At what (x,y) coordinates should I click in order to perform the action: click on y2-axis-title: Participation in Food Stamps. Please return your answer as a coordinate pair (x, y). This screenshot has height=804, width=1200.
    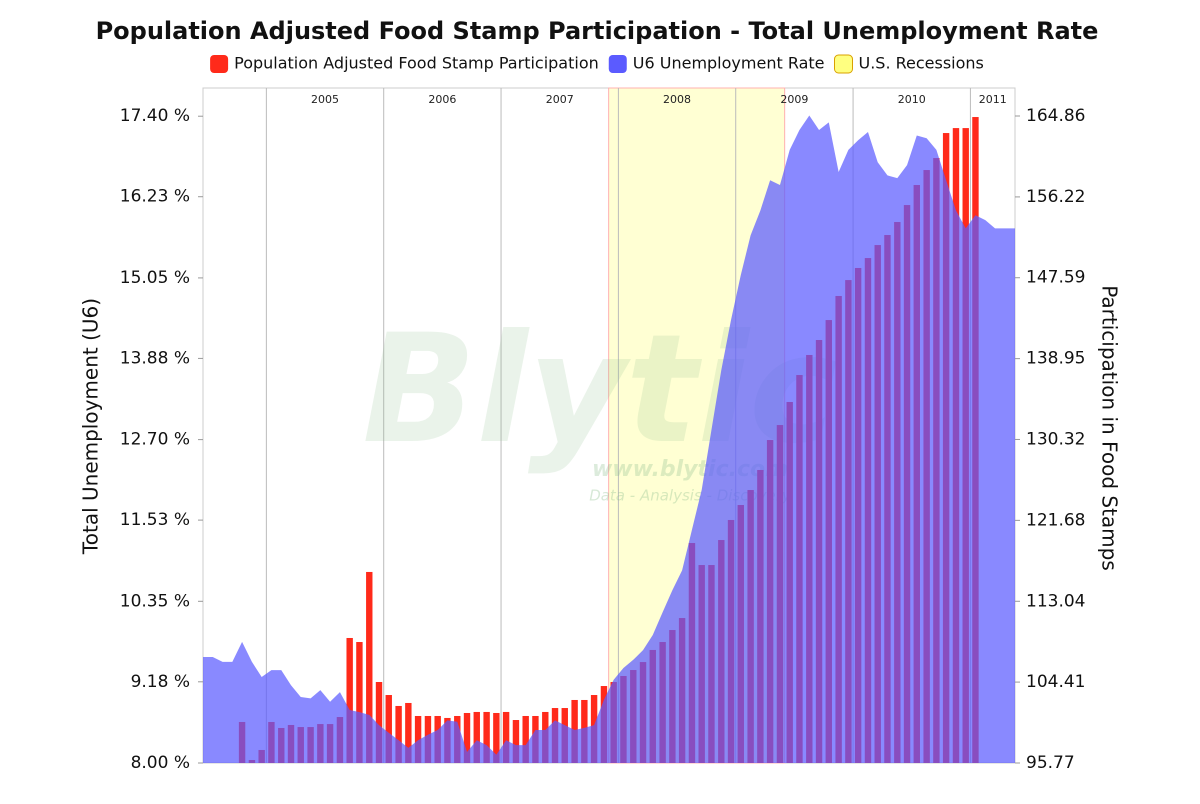
    Looking at the image, I should click on (1110, 428).